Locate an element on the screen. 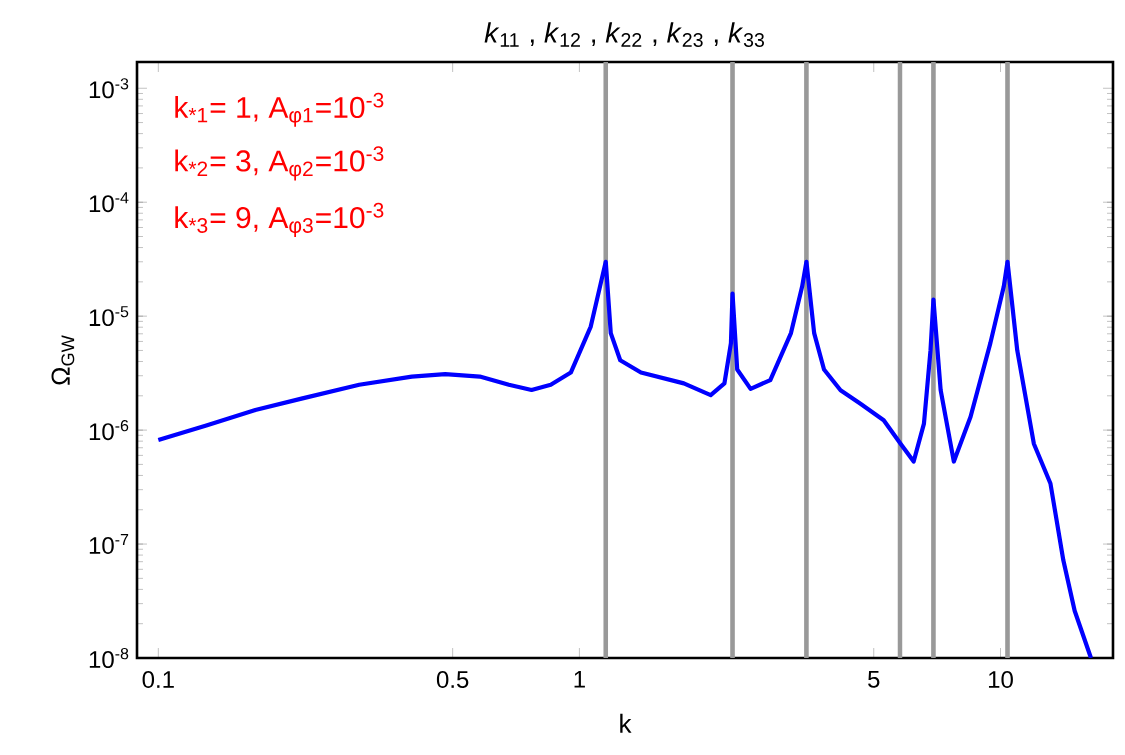 This screenshot has height=755, width=1125. y-tick-label: 10$^{-3}$ is located at coordinates (109, 88).